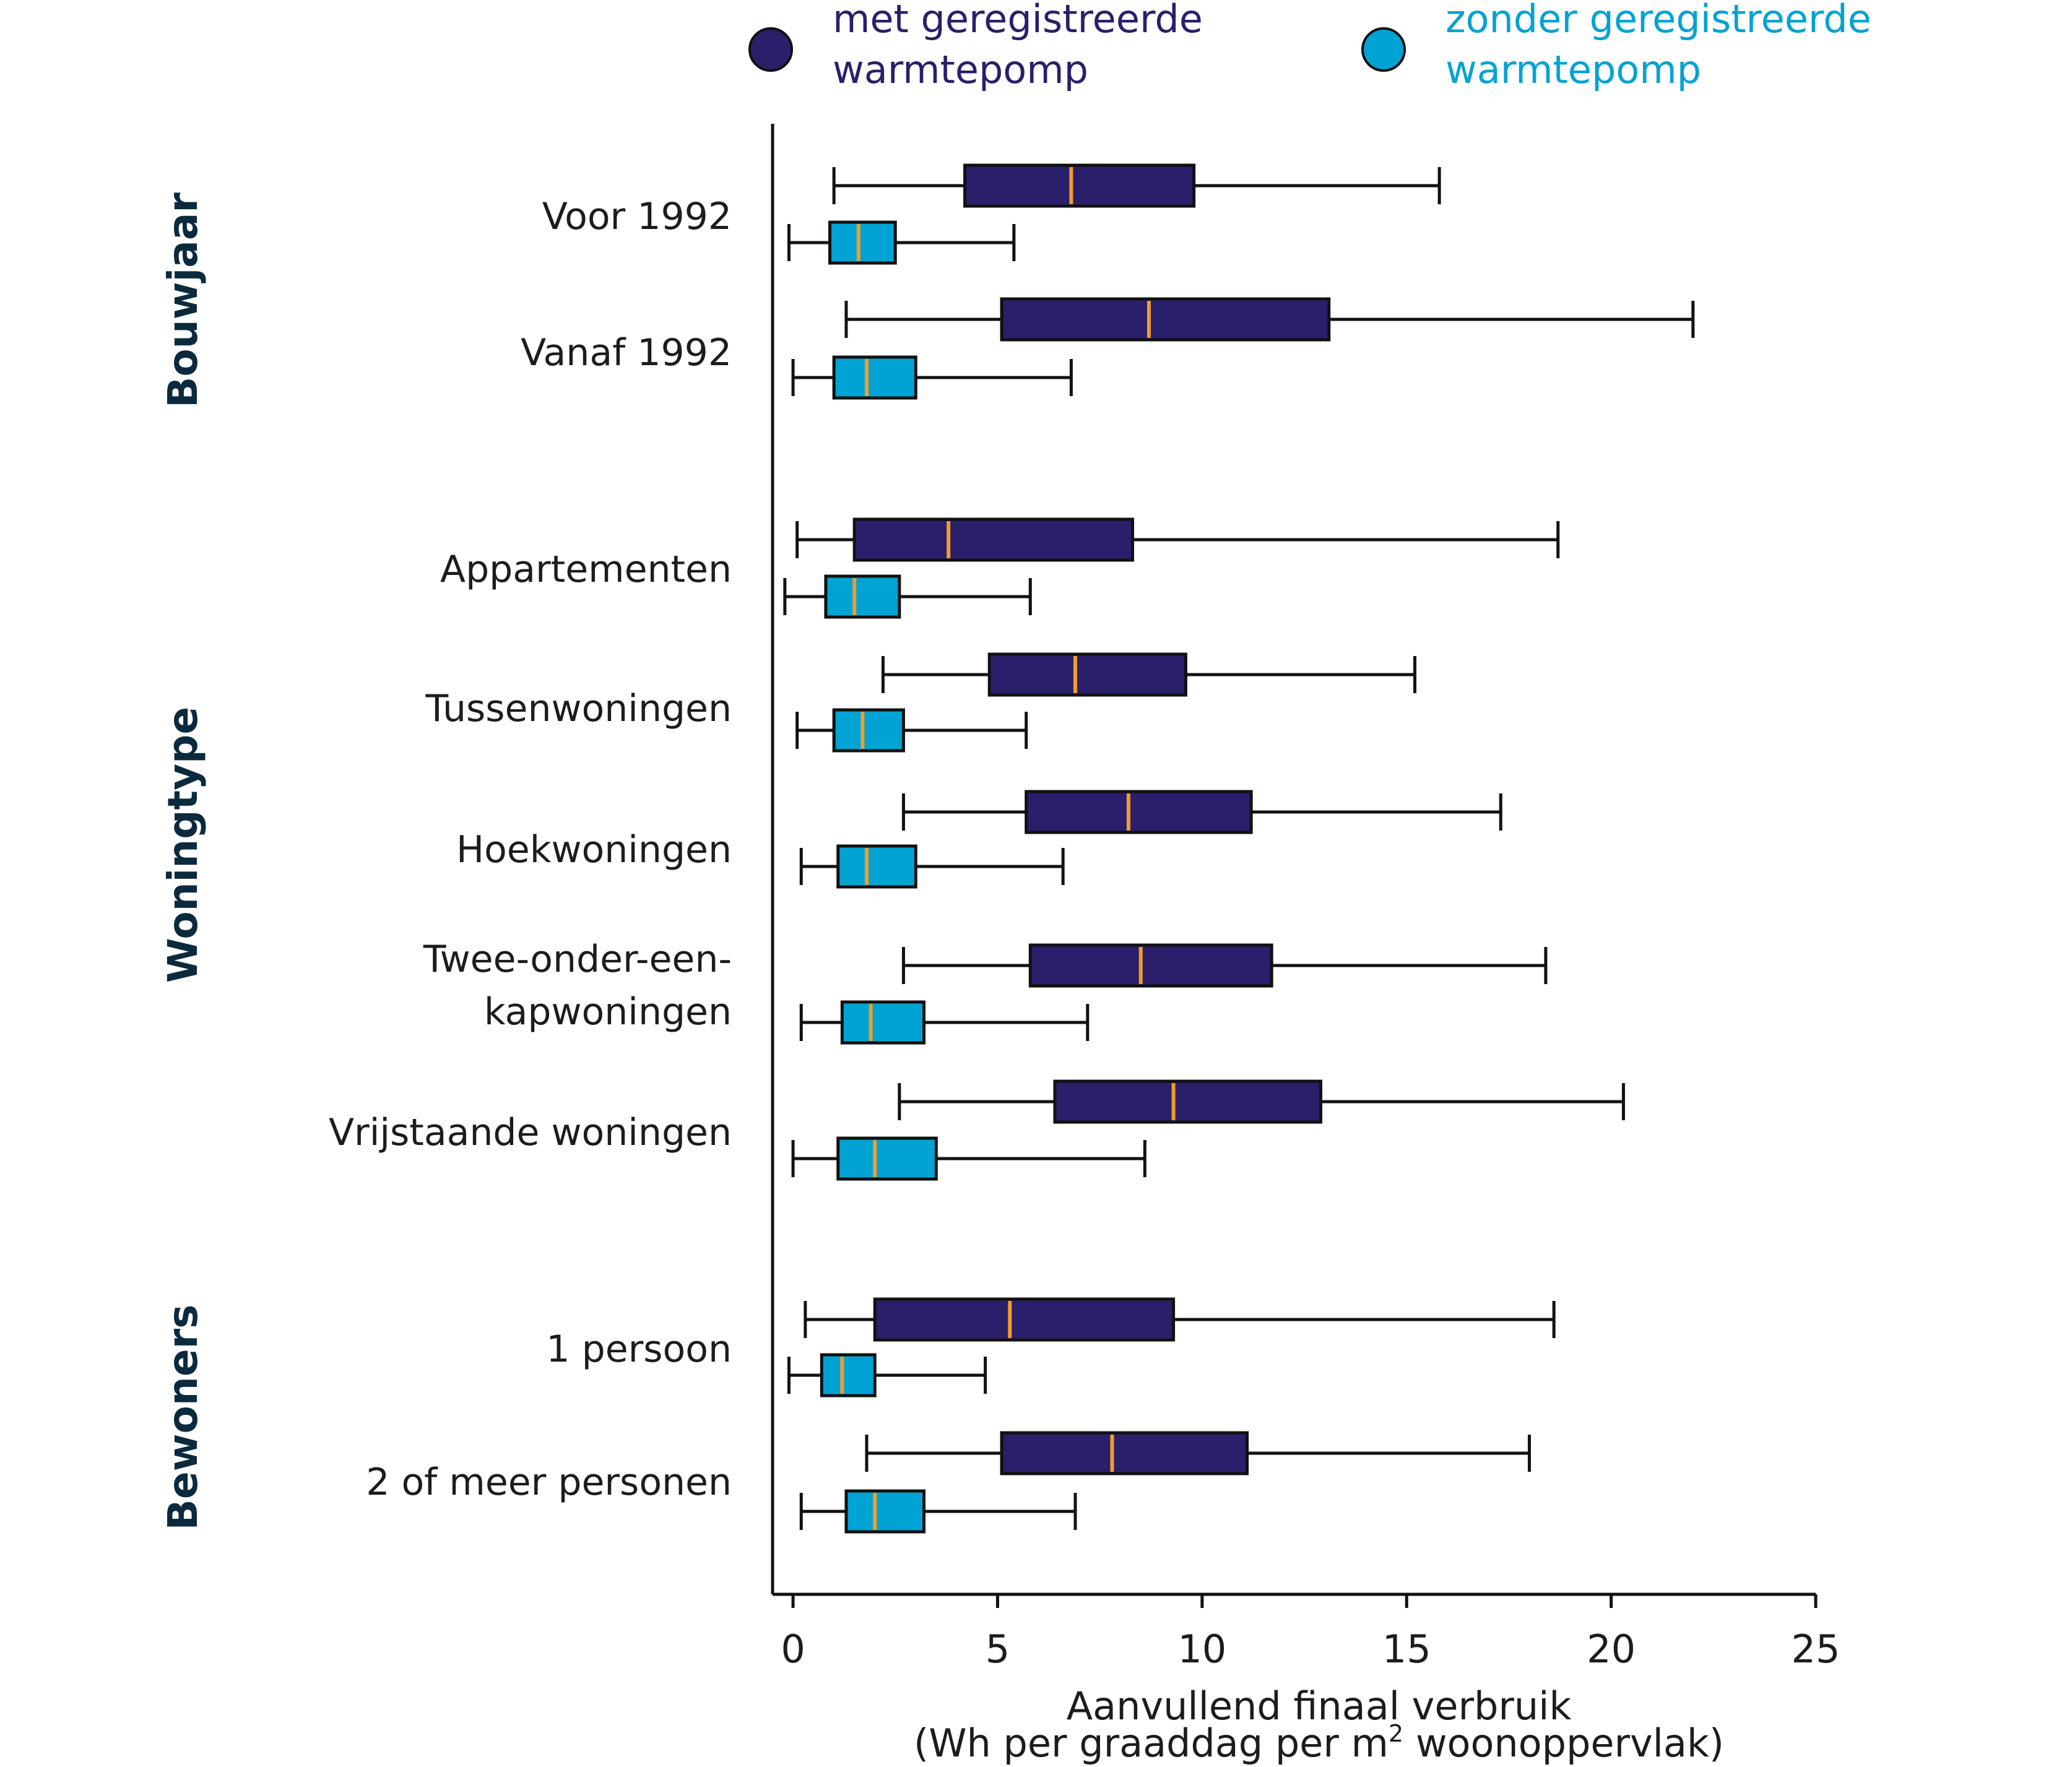  What do you see at coordinates (1319, 1706) in the screenshot?
I see `x-axis-title-line1: Aanvullend finaal verbruik` at bounding box center [1319, 1706].